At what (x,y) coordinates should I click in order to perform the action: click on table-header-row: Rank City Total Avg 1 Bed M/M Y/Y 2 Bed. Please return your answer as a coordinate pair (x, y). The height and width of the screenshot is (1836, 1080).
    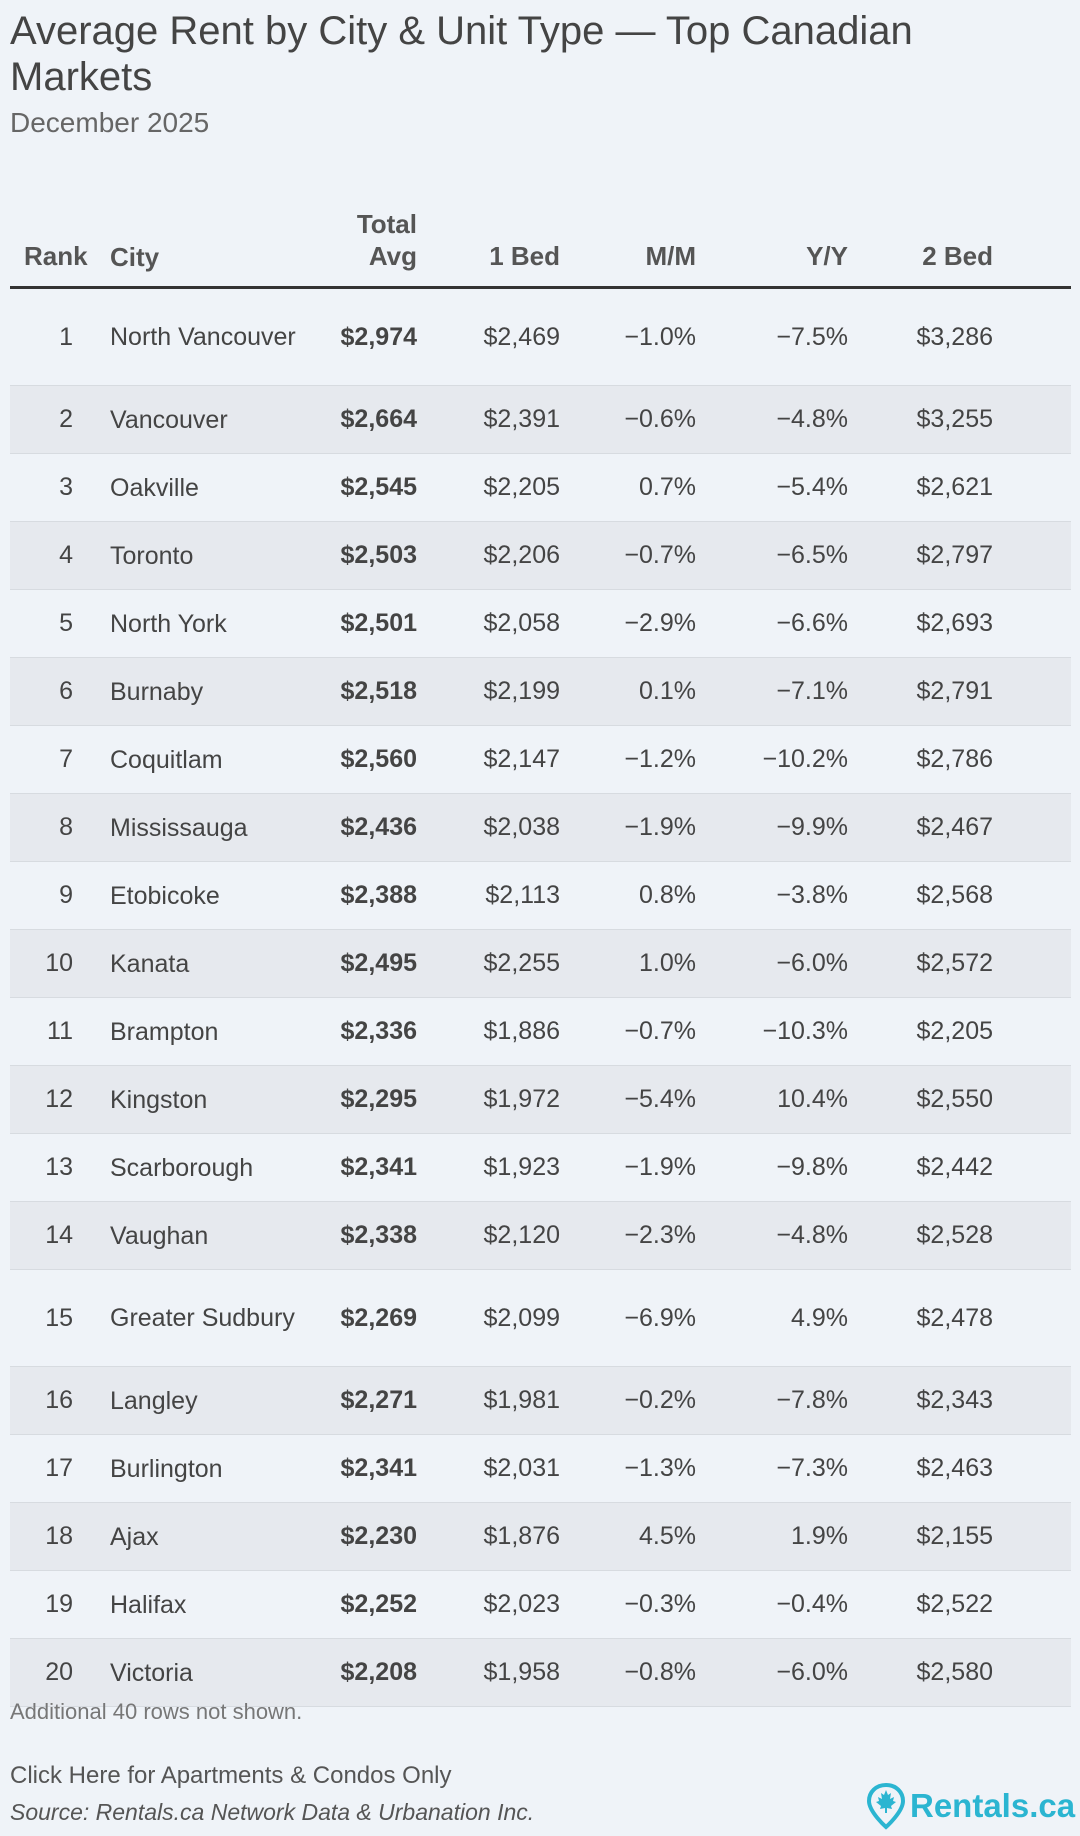
    Looking at the image, I should click on (540, 234).